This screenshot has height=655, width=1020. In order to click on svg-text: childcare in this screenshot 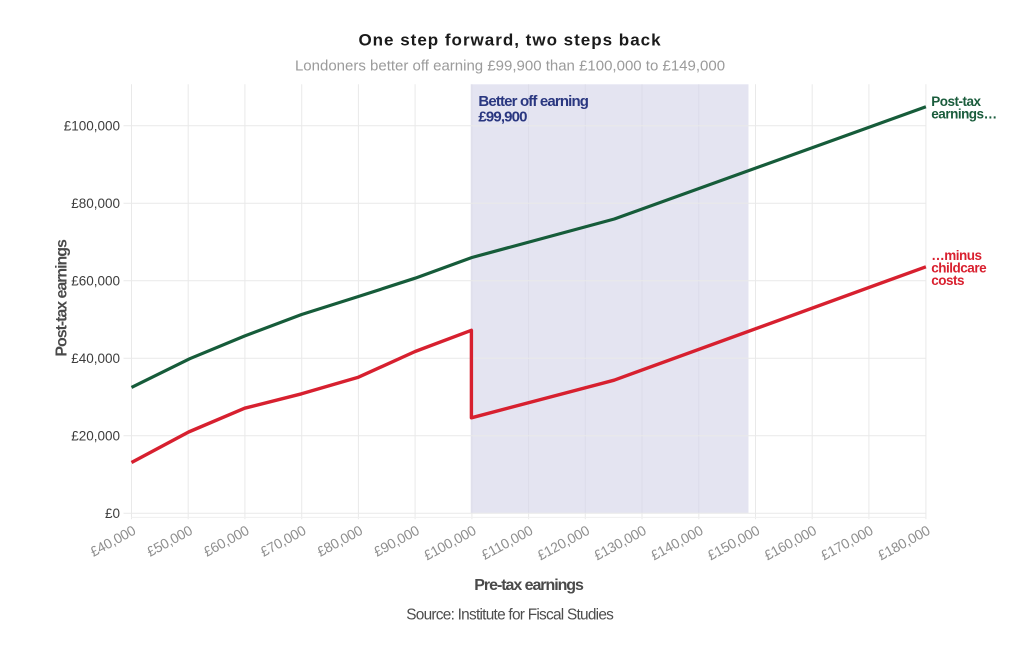, I will do `click(959, 268)`.